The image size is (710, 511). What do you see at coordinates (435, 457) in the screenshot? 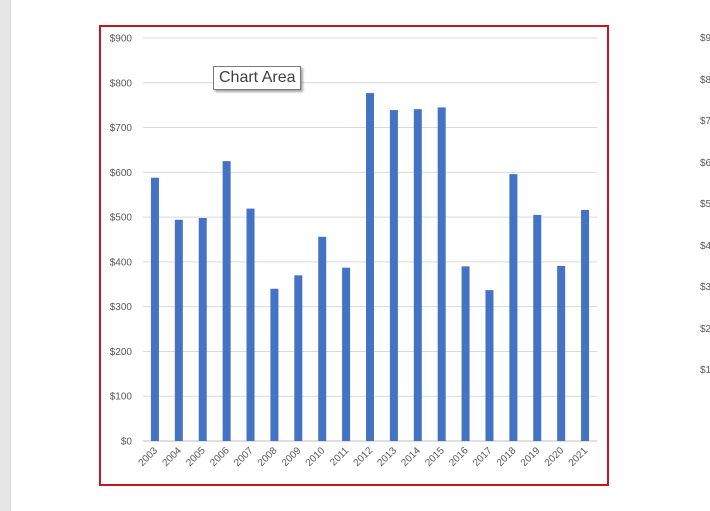
I see `x-tick-label: 2015` at bounding box center [435, 457].